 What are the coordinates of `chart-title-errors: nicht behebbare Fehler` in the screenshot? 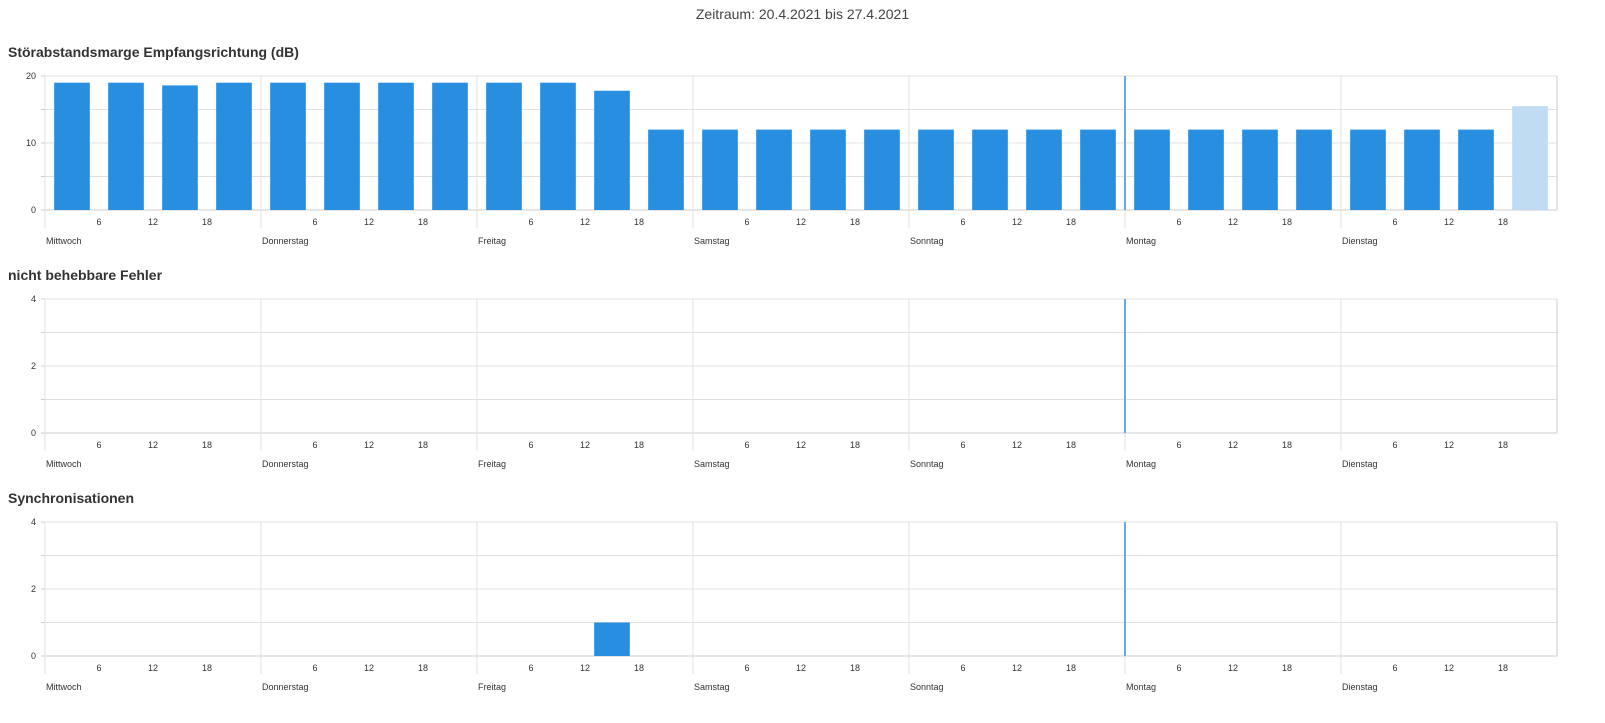 It's located at (85, 275).